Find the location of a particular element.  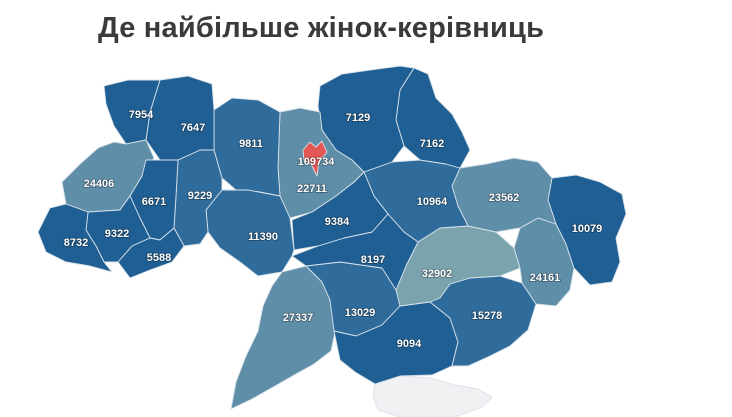

label-volyn: 7954 is located at coordinates (141, 115).